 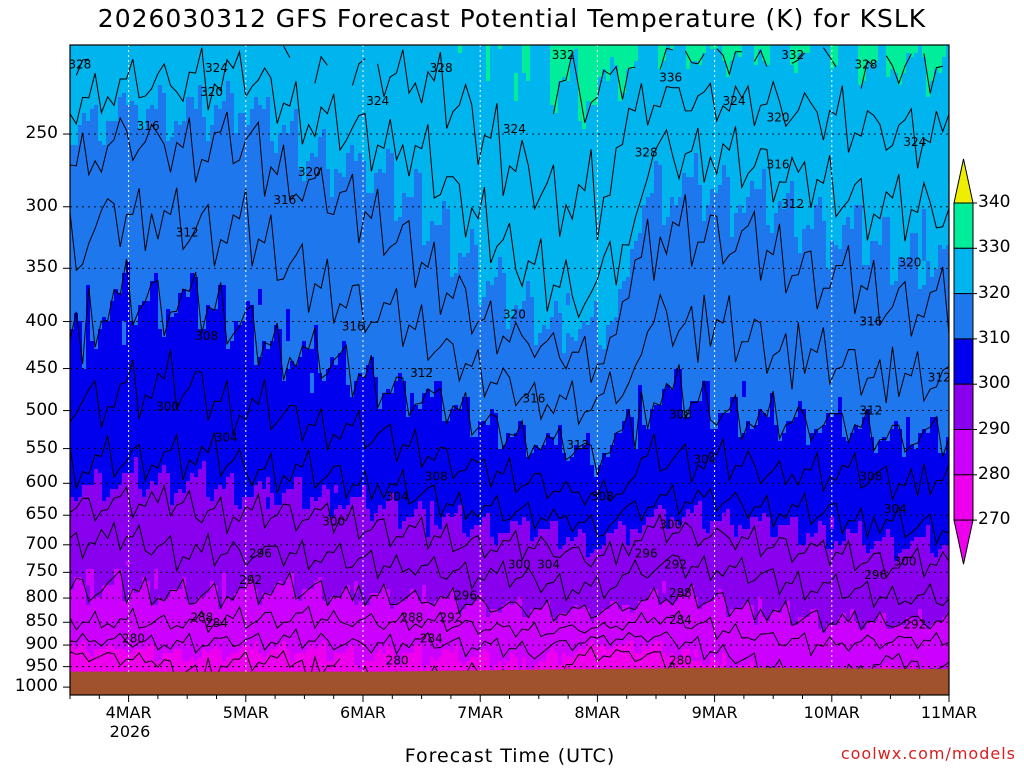 I want to click on ground-mask, so click(x=509, y=681).